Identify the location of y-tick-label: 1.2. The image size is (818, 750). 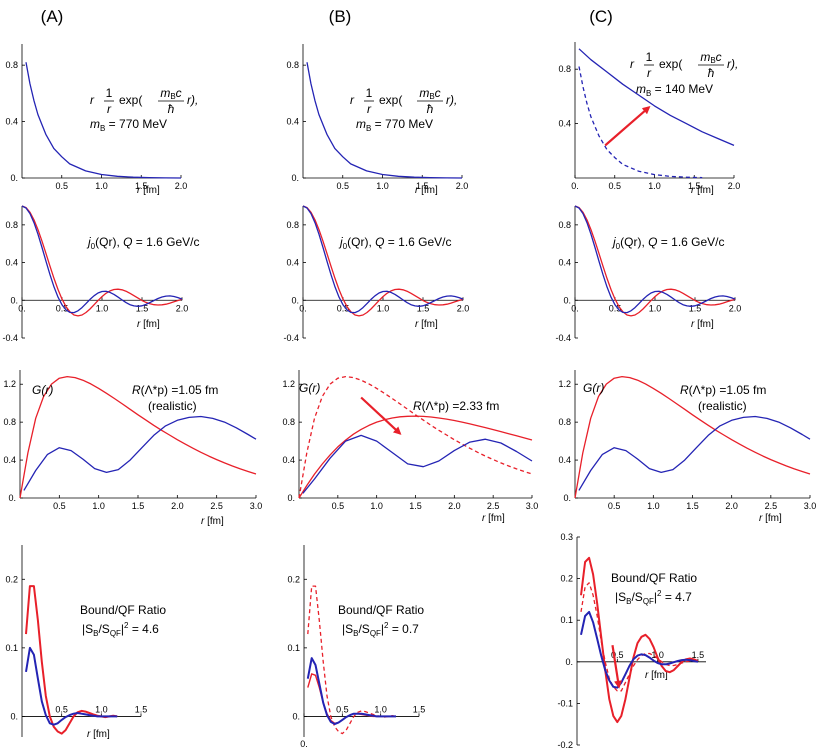
(288, 384).